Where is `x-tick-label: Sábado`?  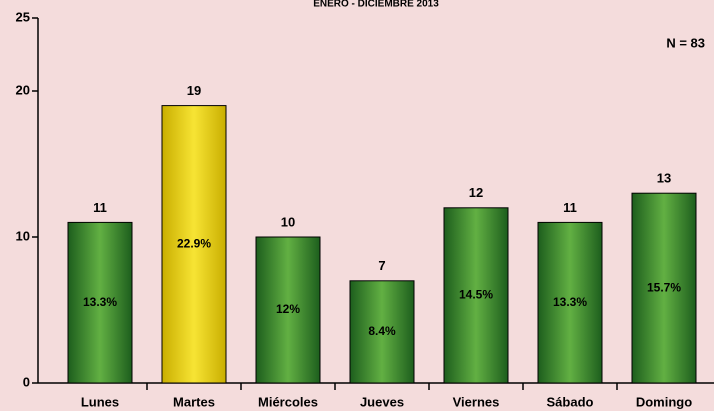 x-tick-label: Sábado is located at coordinates (570, 401).